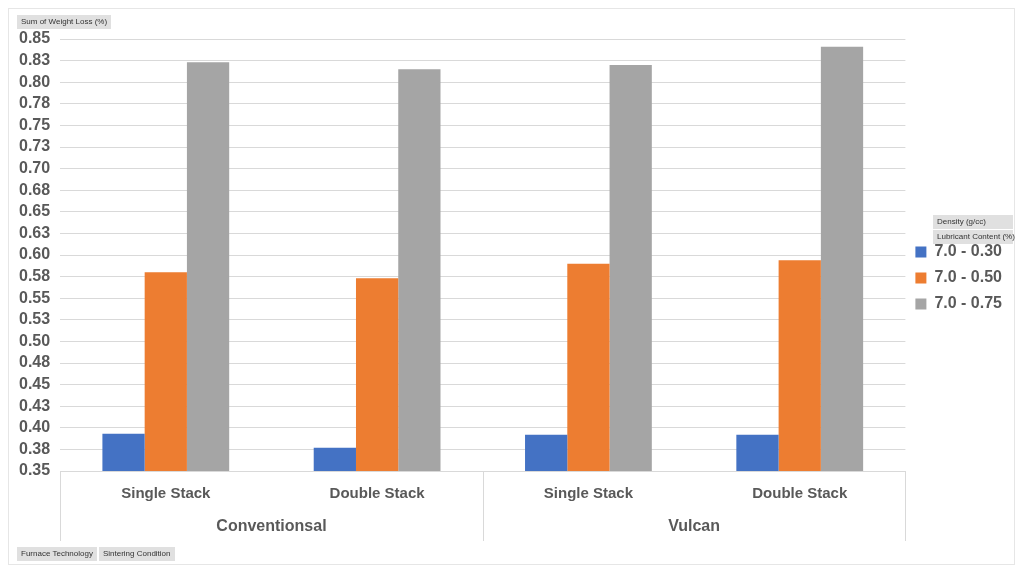 This screenshot has height=571, width=1021. What do you see at coordinates (35, 124) in the screenshot?
I see `y-tick-label: 0.75` at bounding box center [35, 124].